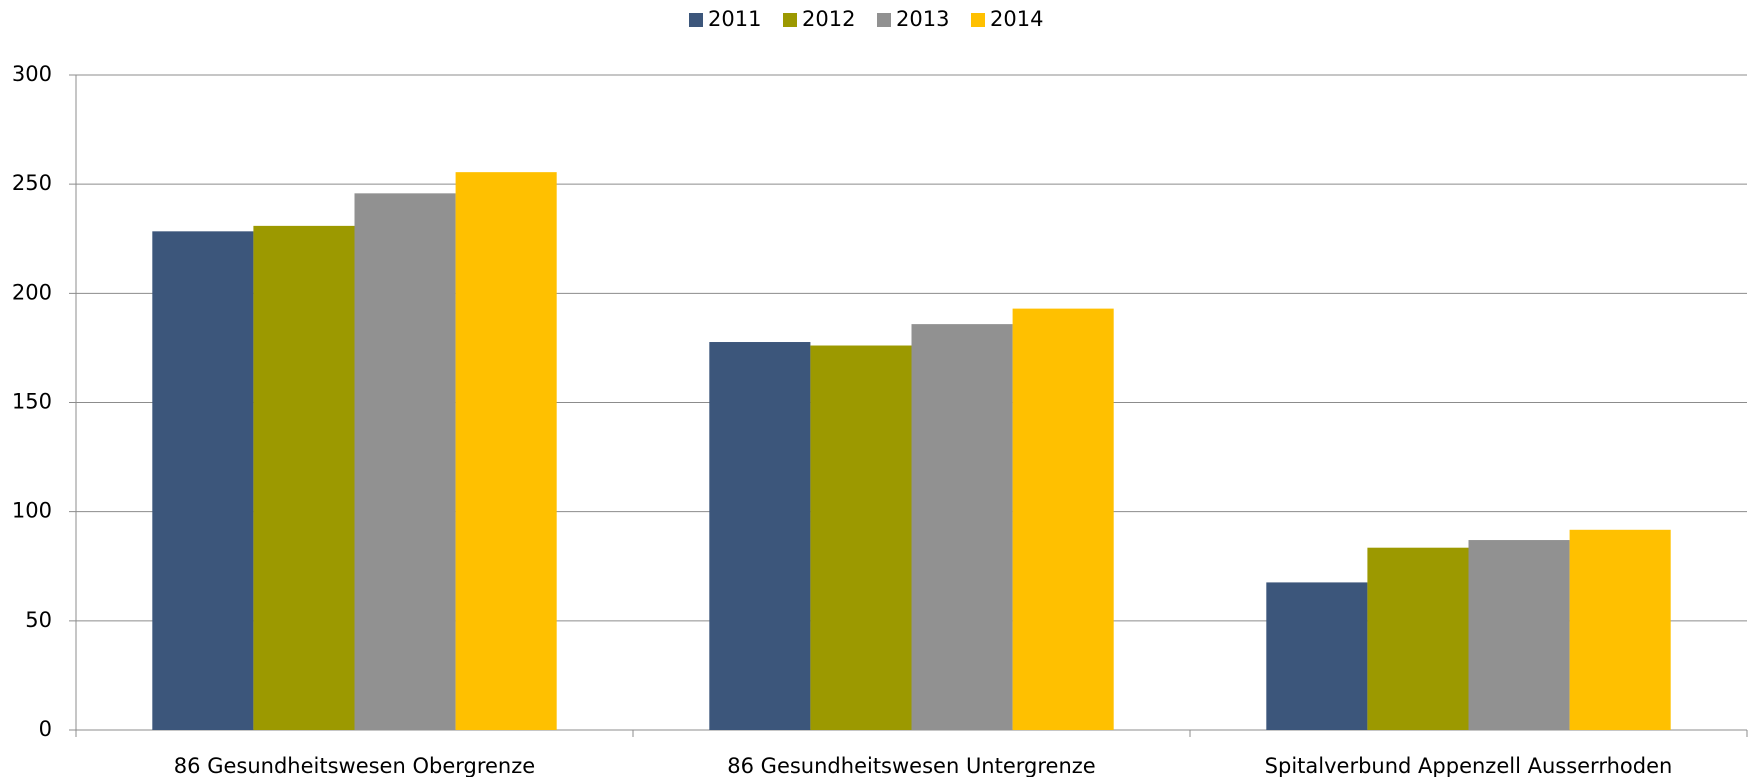 The height and width of the screenshot is (777, 1754). I want to click on y-tick-label: 200, so click(32, 292).